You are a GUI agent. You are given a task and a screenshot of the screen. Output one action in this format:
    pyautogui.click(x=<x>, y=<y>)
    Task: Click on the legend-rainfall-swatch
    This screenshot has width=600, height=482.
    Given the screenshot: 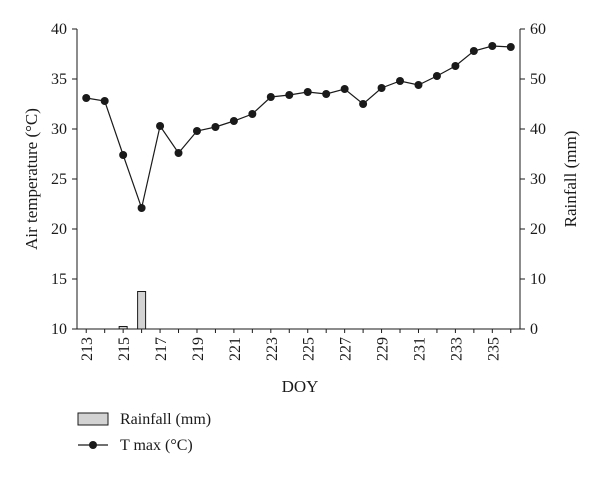 What is the action you would take?
    pyautogui.click(x=93, y=419)
    